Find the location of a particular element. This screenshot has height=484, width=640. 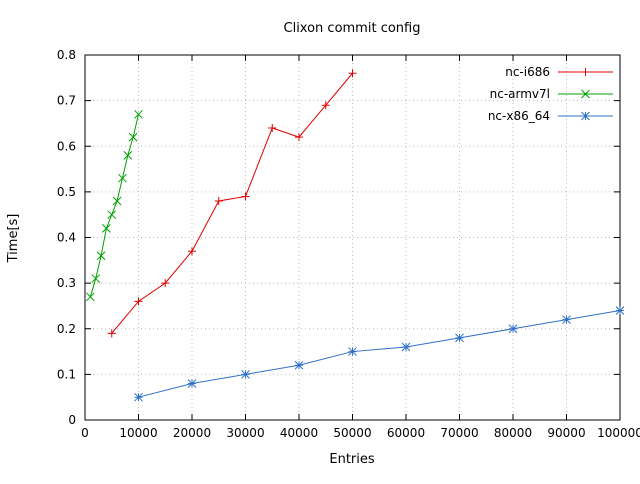

x-tick-label: 40000 is located at coordinates (299, 433).